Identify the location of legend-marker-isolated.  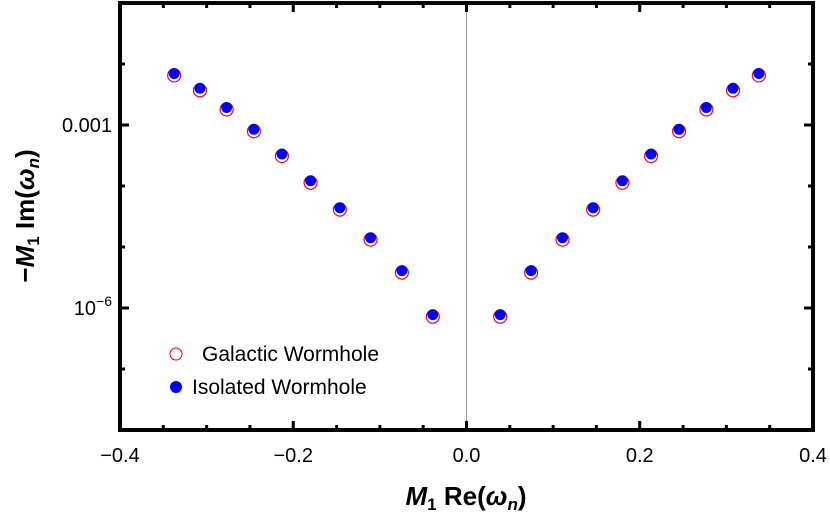
(176, 387).